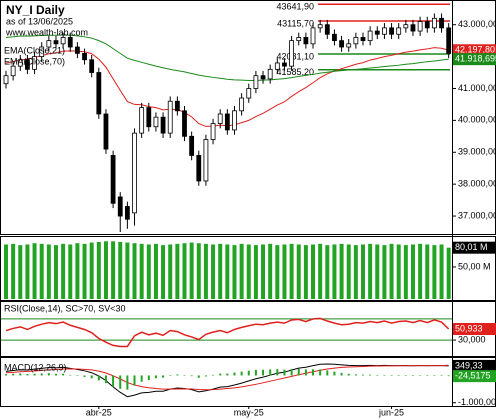 This screenshot has height=420, width=496. Describe the element at coordinates (477, 24) in the screenshot. I see `y-tick-label: 43.000,00` at that location.